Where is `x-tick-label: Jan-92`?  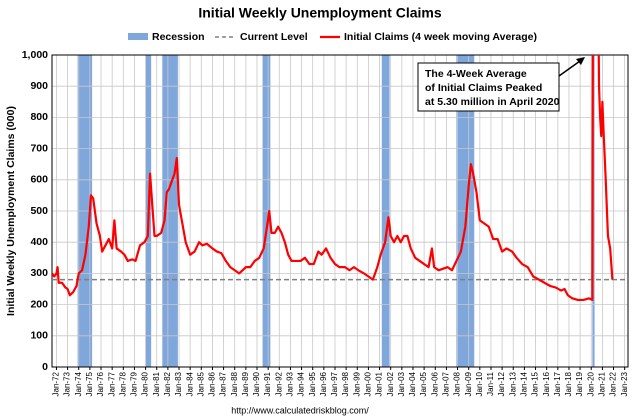 x-tick-label: Jan-92 is located at coordinates (278, 383).